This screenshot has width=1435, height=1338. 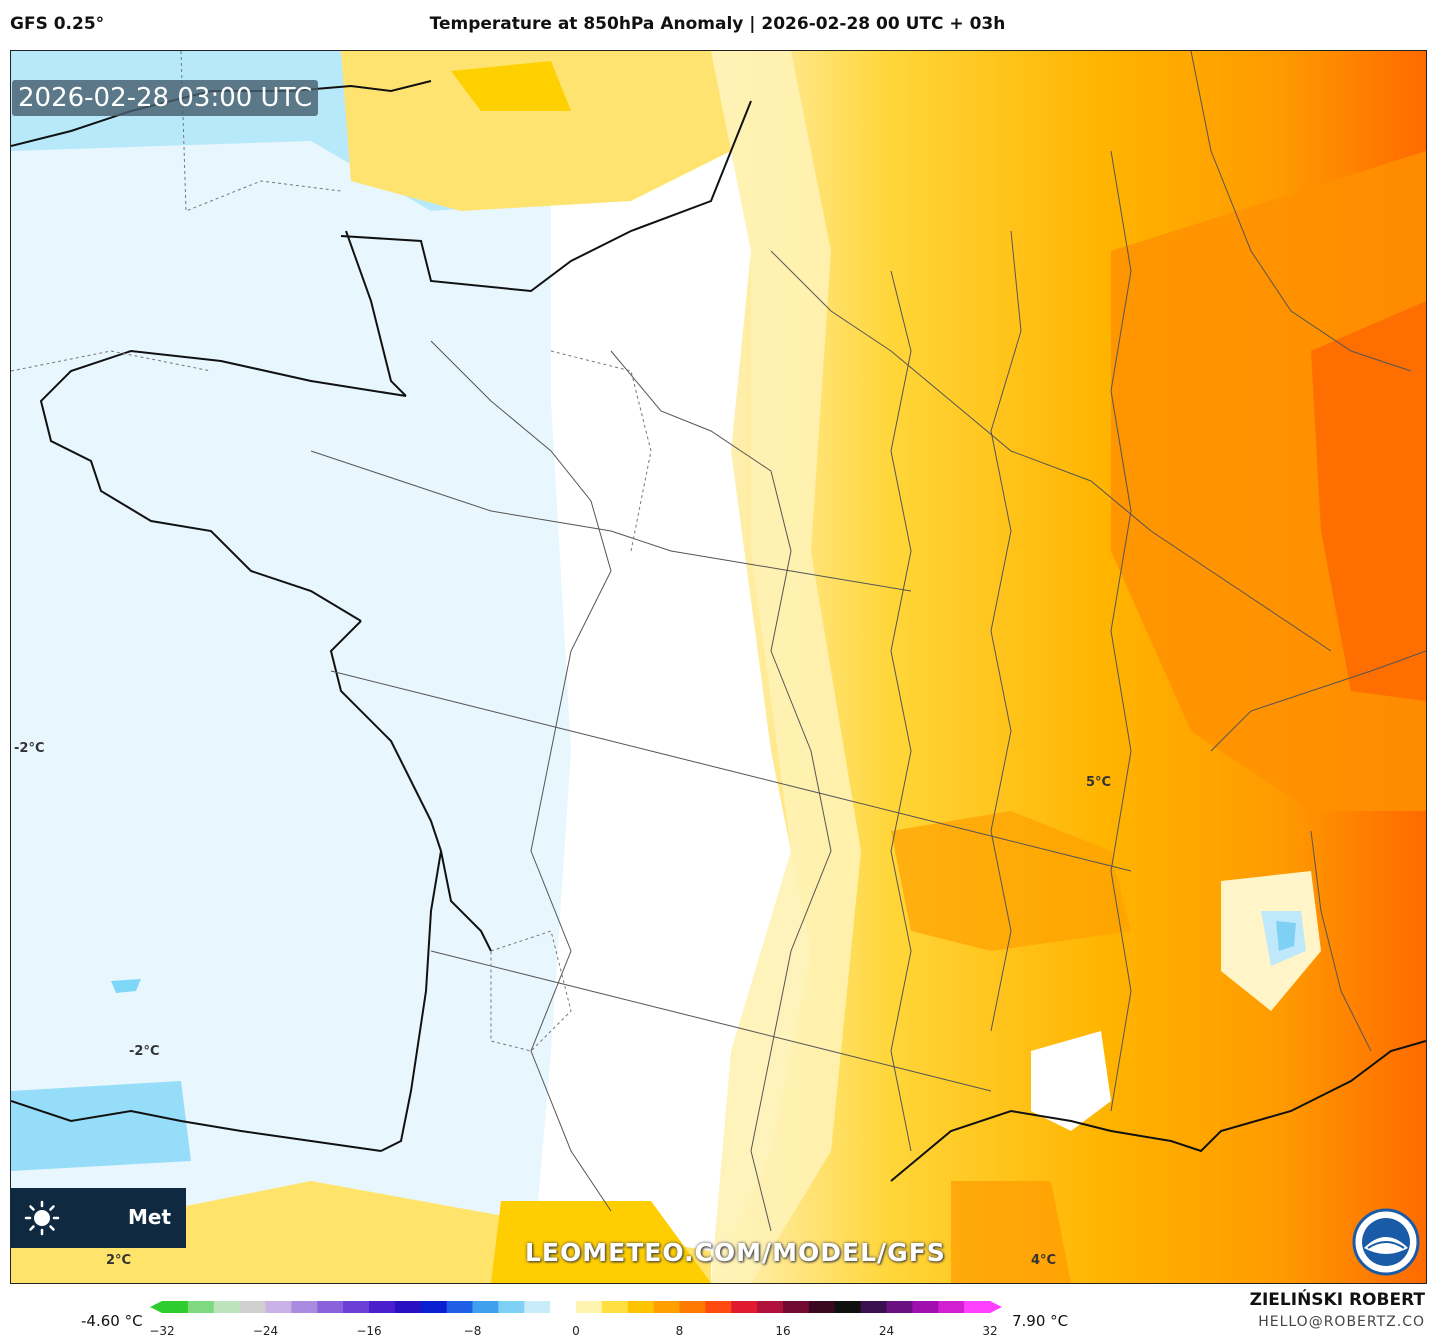 I want to click on colorbar-tick-label: −24, so click(x=265, y=1331).